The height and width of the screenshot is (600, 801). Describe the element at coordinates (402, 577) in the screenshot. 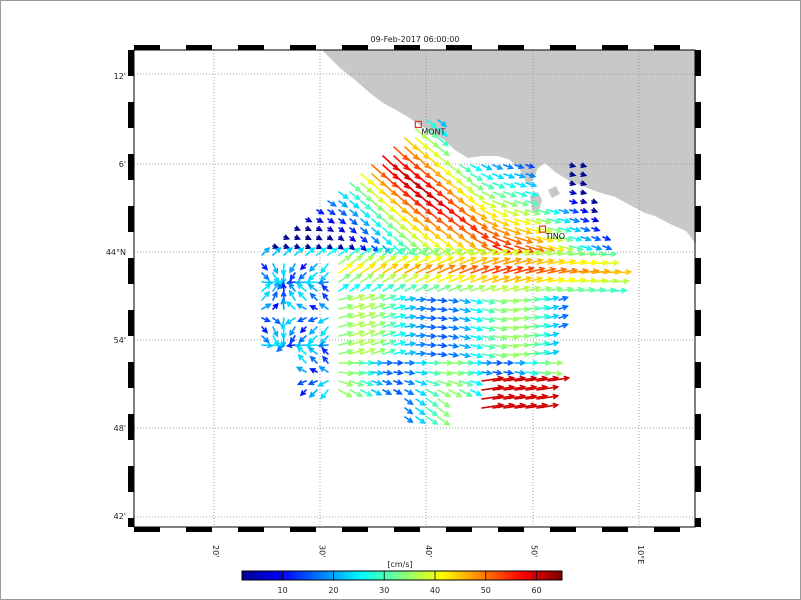

I see `colorbar: [cm/s] 10 20 30 40 50 60` at that location.